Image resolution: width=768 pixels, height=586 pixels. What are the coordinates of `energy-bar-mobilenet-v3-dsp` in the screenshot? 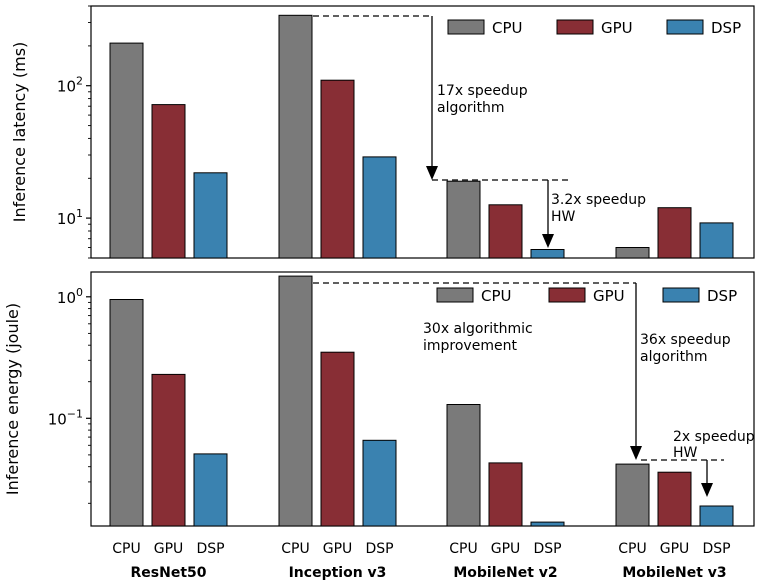 It's located at (716, 516).